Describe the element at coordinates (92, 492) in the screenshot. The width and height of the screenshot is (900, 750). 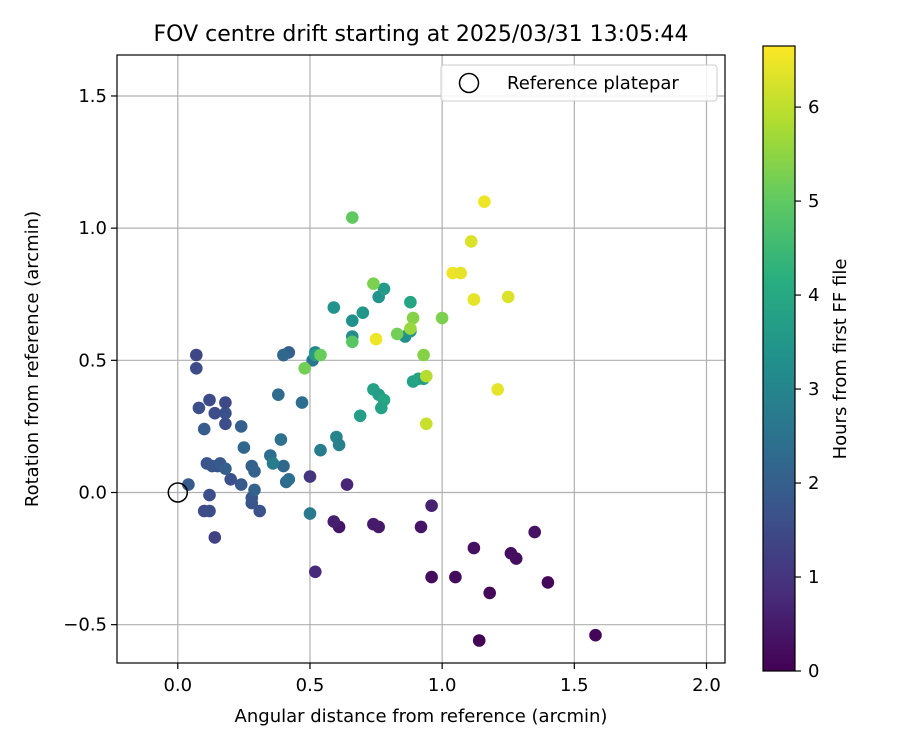
I see `y-tick-label: 0.0` at that location.